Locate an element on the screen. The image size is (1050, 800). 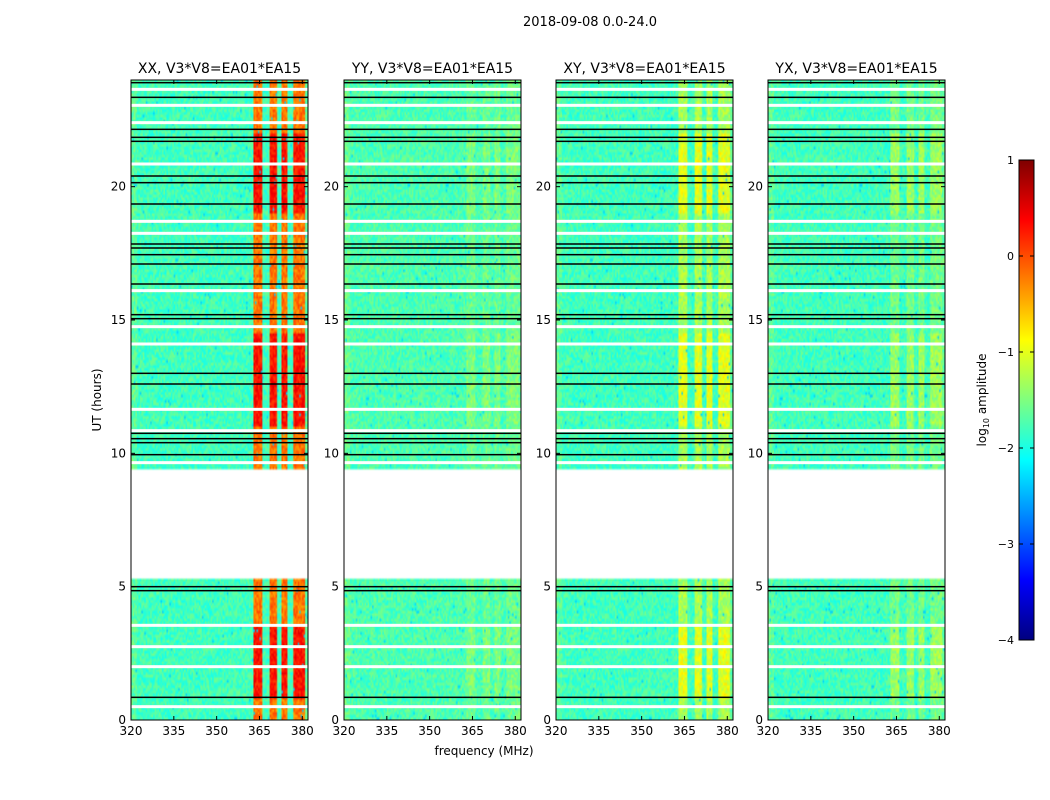
panel-frame is located at coordinates (432, 400).